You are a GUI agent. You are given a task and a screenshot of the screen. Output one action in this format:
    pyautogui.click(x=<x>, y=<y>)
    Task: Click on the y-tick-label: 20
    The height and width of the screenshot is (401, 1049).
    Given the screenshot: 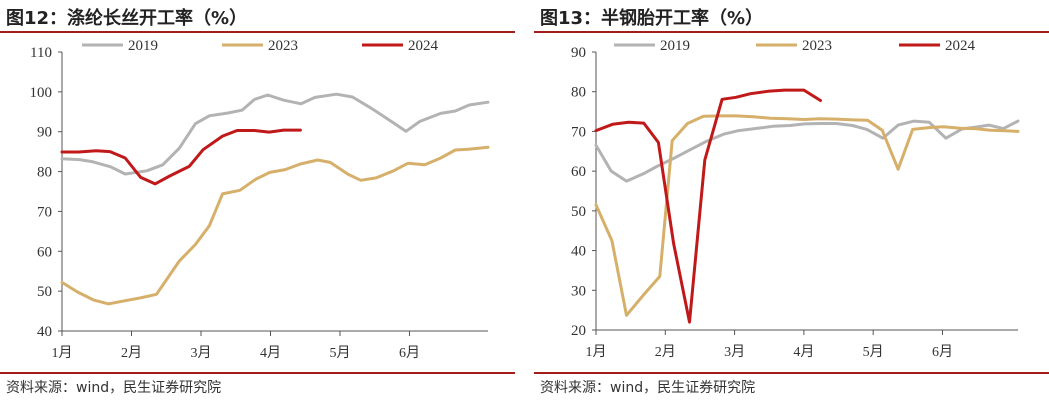 What is the action you would take?
    pyautogui.click(x=578, y=331)
    